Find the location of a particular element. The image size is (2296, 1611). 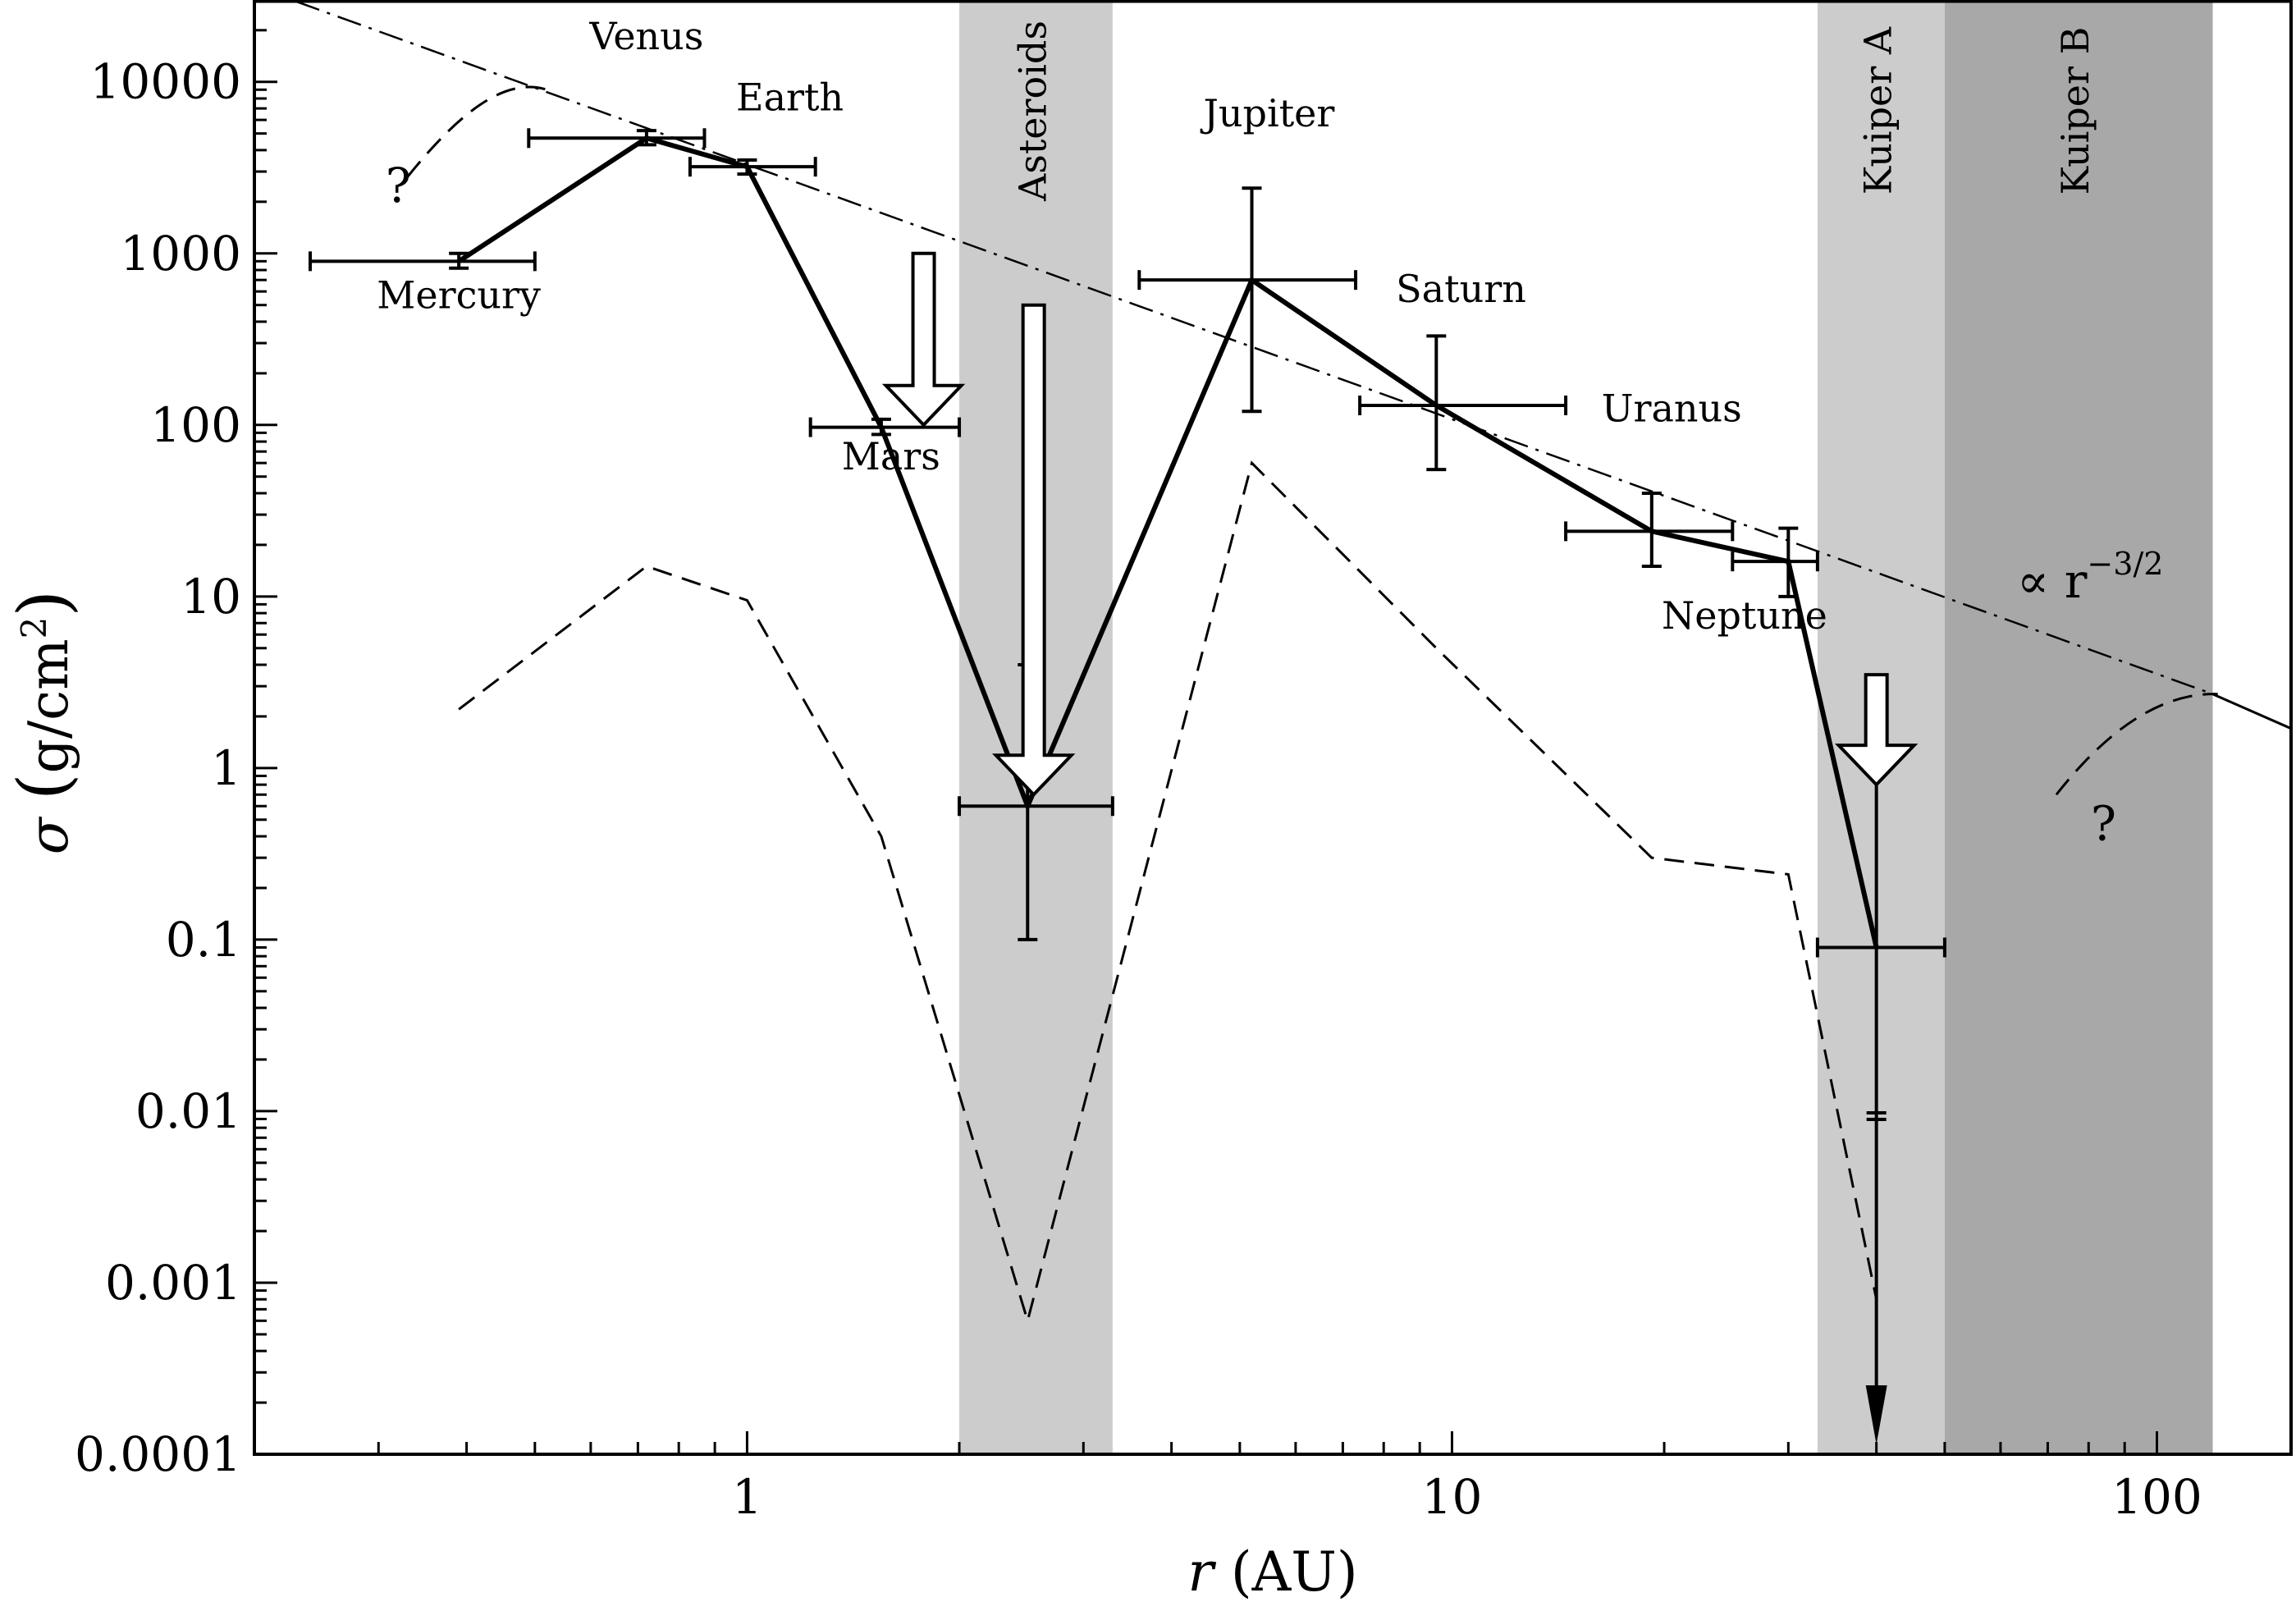

planet-label-7: Neptune is located at coordinates (1745, 615).